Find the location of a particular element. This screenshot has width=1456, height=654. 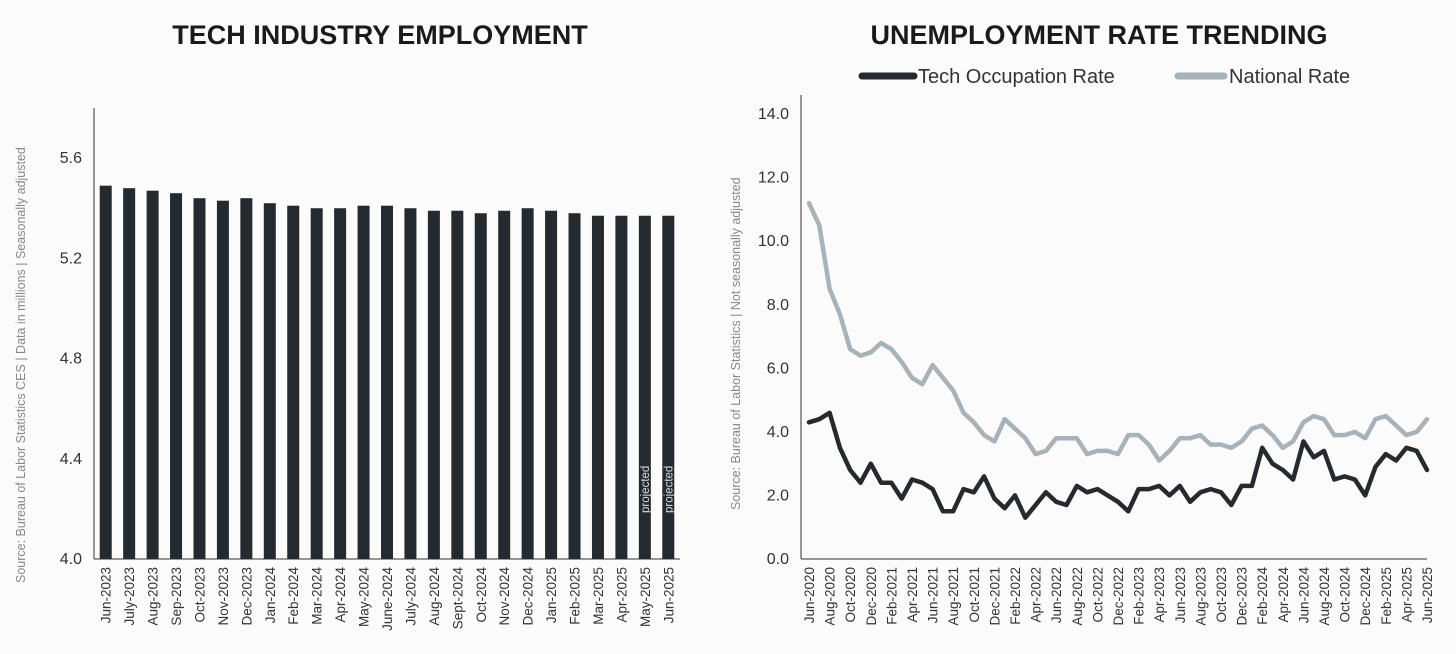

x-tick-label: Oct-2021 is located at coordinates (974, 595).